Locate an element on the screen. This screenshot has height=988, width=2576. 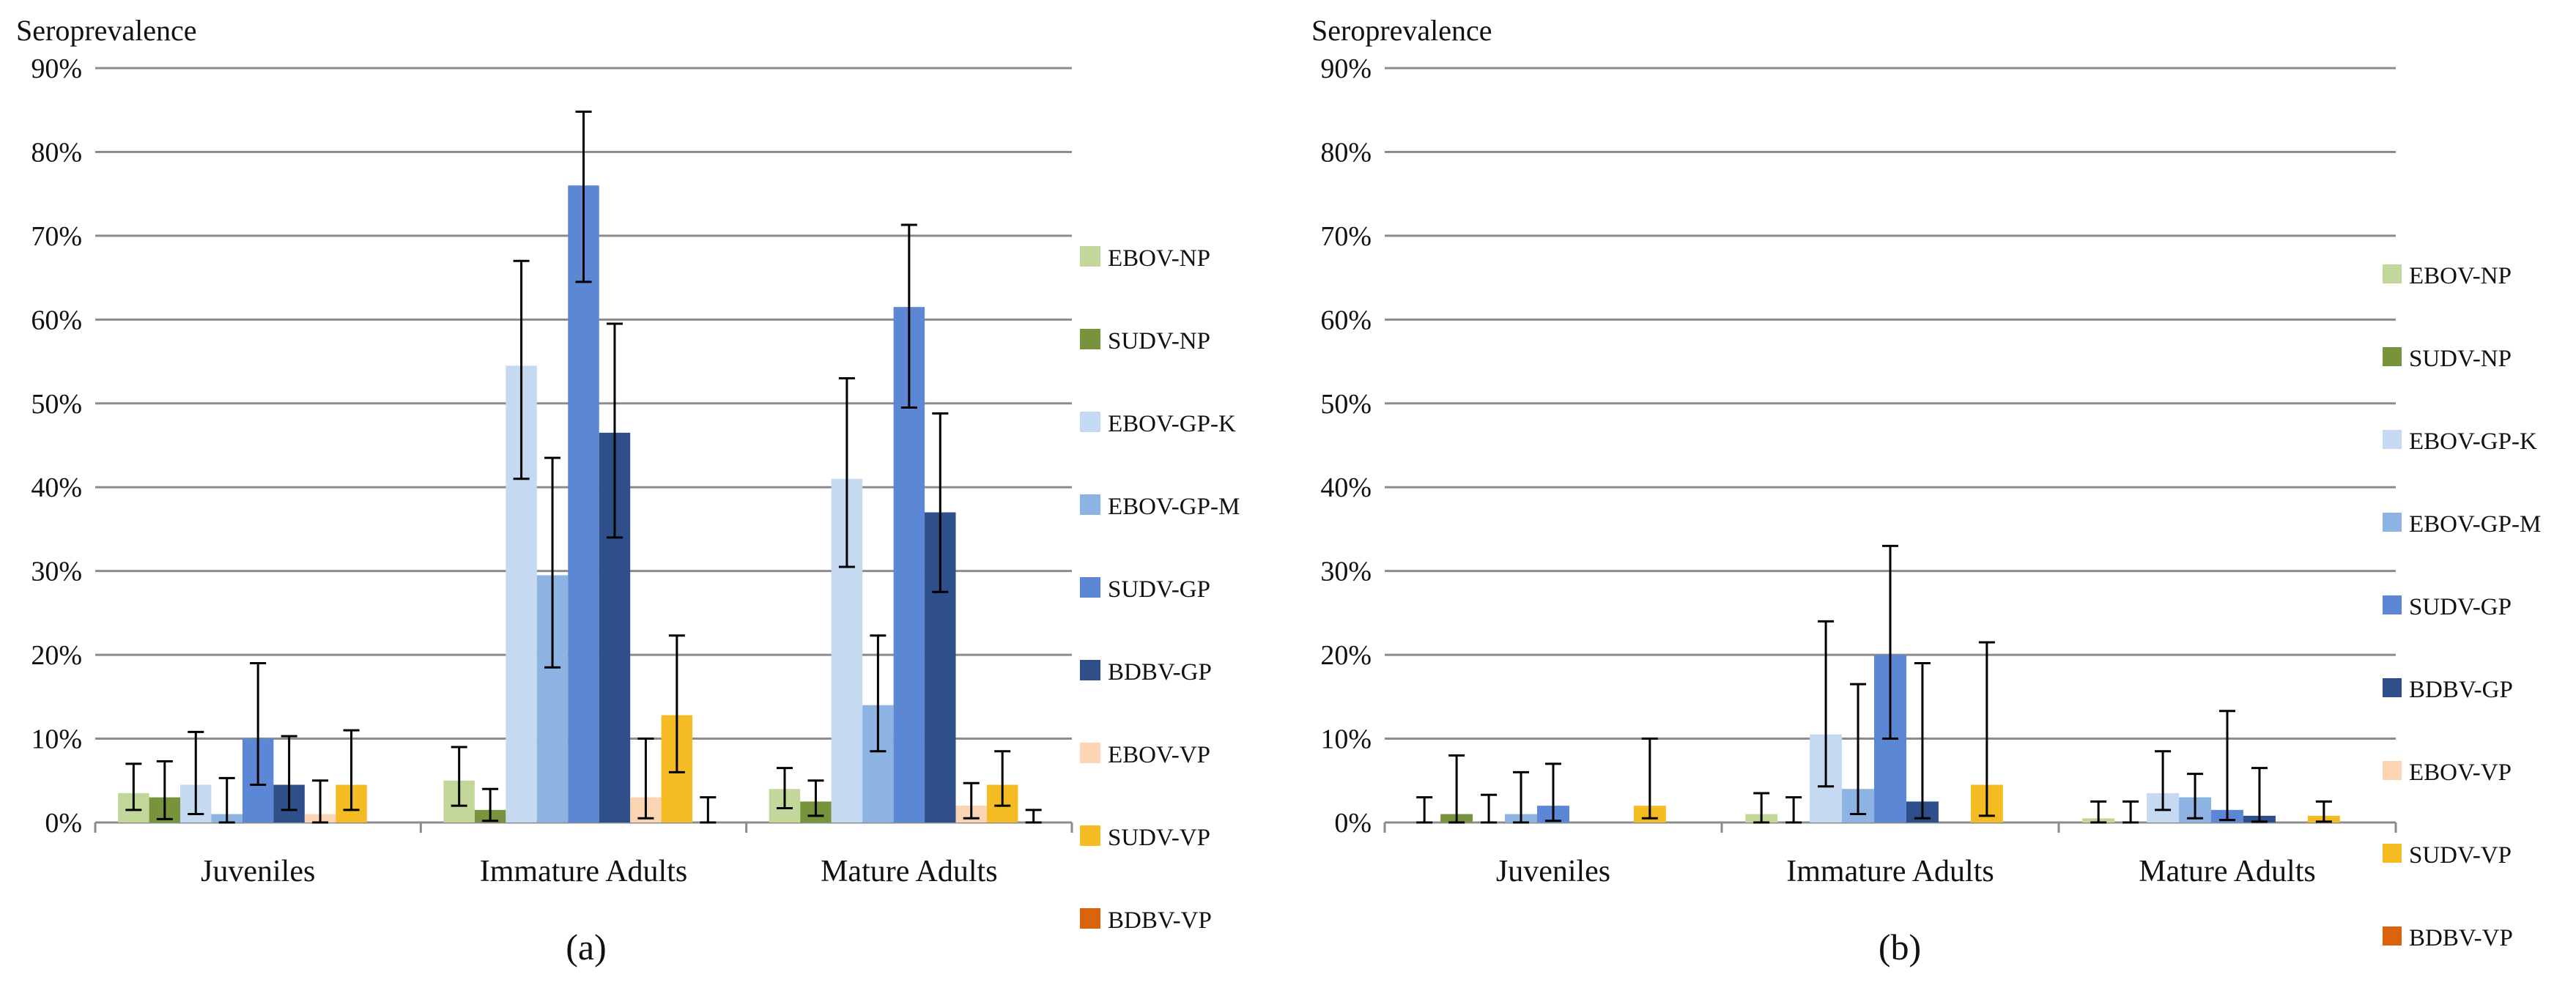
legend-entry: BDBV-GP is located at coordinates (2448, 690).